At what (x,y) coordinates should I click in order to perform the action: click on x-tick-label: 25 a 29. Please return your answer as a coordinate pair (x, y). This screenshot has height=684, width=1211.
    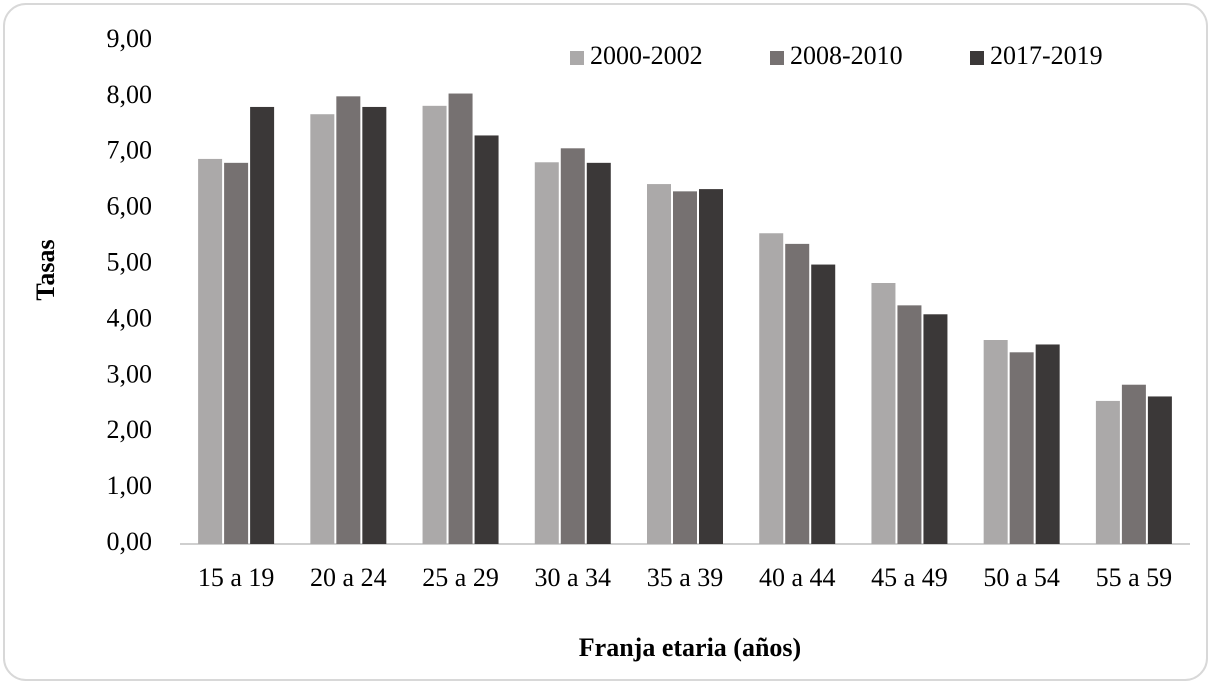
    Looking at the image, I should click on (460, 577).